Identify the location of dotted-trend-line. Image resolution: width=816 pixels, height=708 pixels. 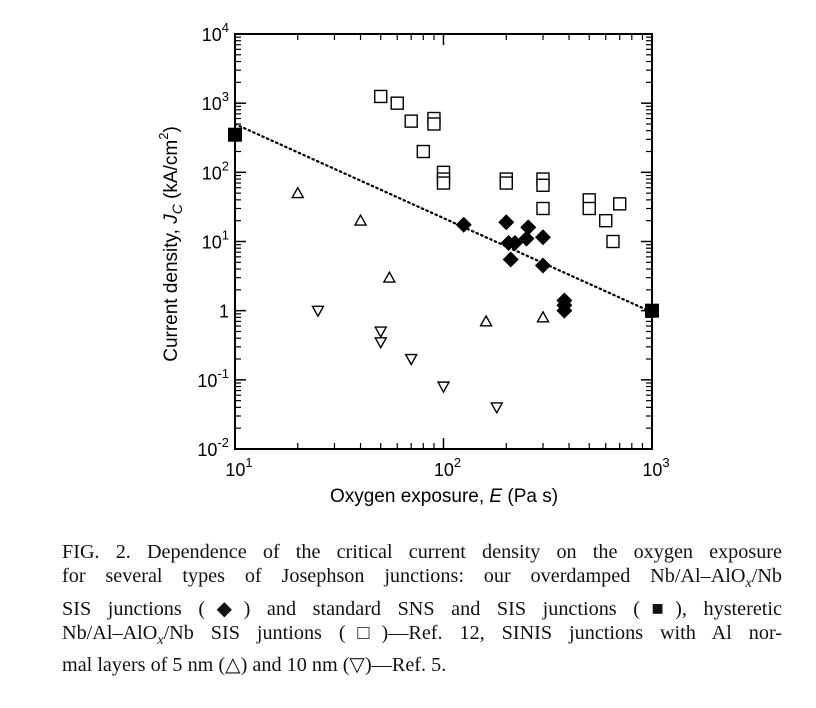
(443, 218).